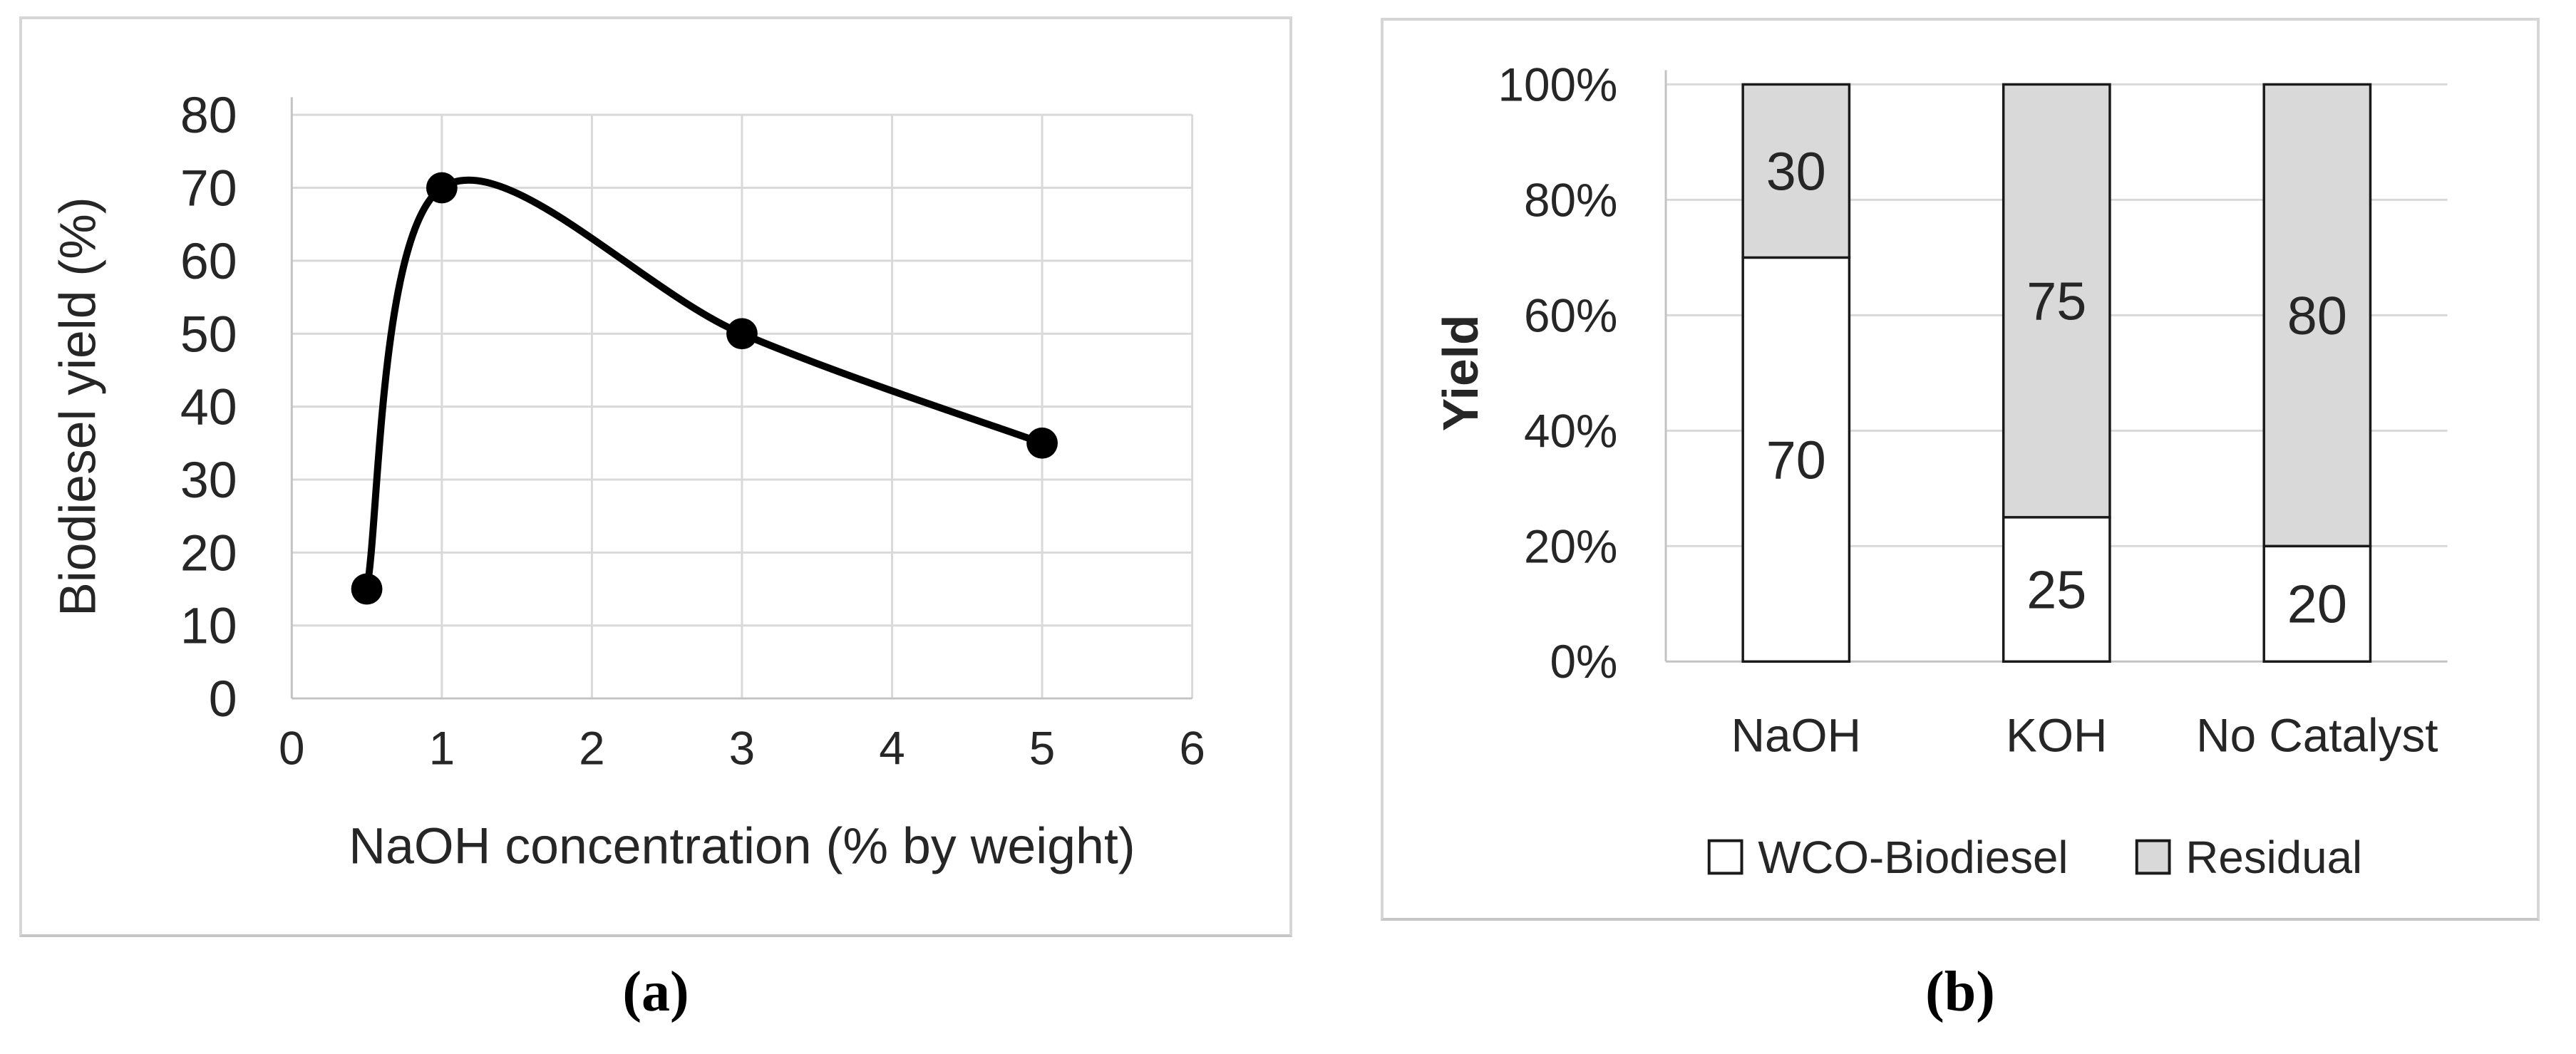  What do you see at coordinates (2273, 857) in the screenshot?
I see `svg-text: Residual` at bounding box center [2273, 857].